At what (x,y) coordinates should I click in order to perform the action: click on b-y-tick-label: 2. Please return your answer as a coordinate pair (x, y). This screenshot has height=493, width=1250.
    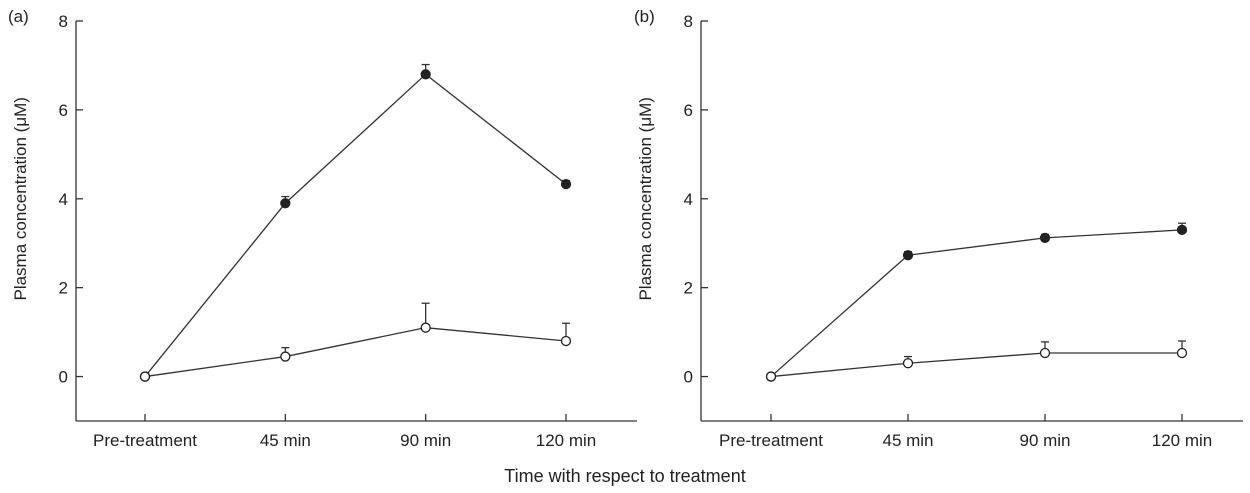
    Looking at the image, I should click on (688, 288).